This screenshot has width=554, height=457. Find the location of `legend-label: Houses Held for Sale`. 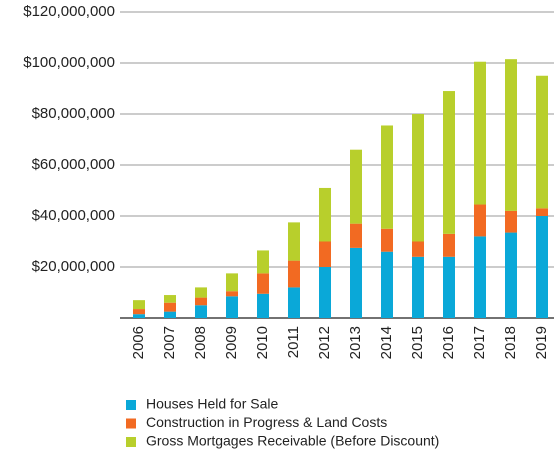

legend-label: Houses Held for Sale is located at coordinates (212, 404).